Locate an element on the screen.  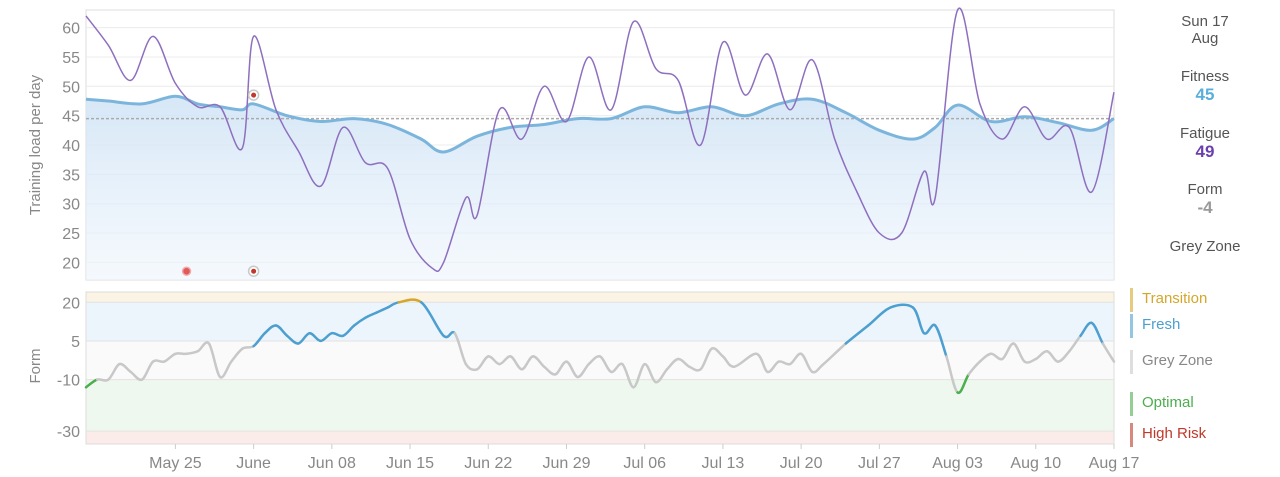
zone-legend-label: High Risk is located at coordinates (1174, 433).